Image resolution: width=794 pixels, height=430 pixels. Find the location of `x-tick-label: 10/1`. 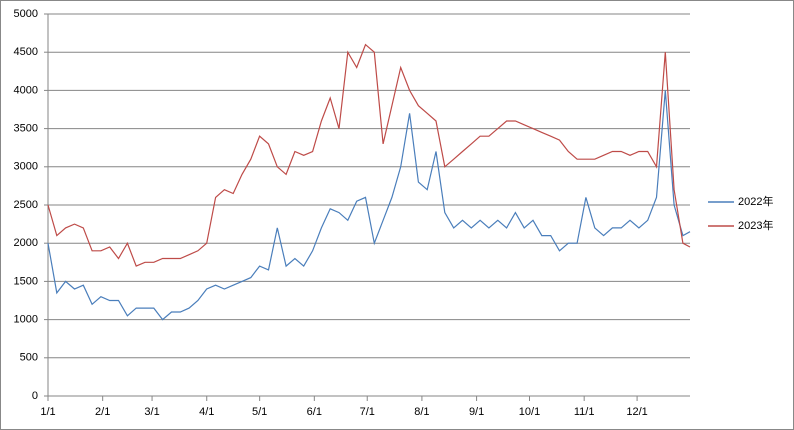

x-tick-label: 10/1 is located at coordinates (529, 412).